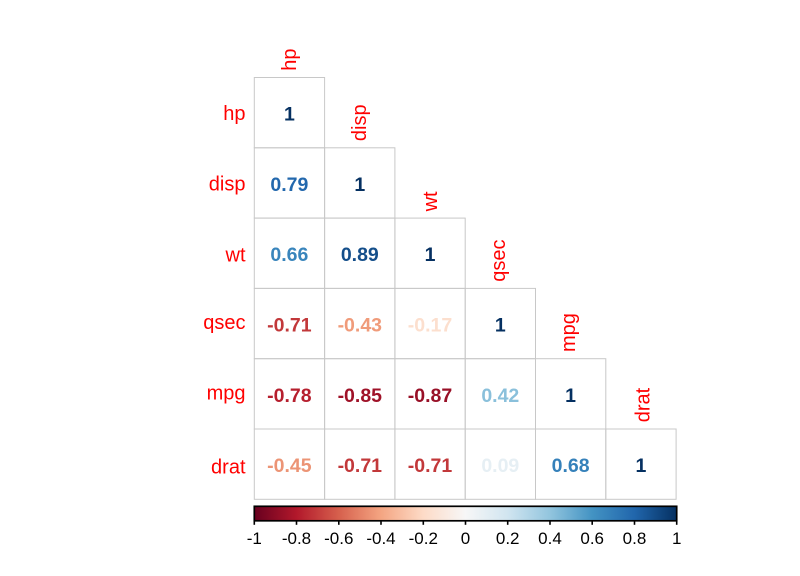 This screenshot has width=800, height=576. Describe the element at coordinates (423, 538) in the screenshot. I see `svg-text: -0.2` at that location.